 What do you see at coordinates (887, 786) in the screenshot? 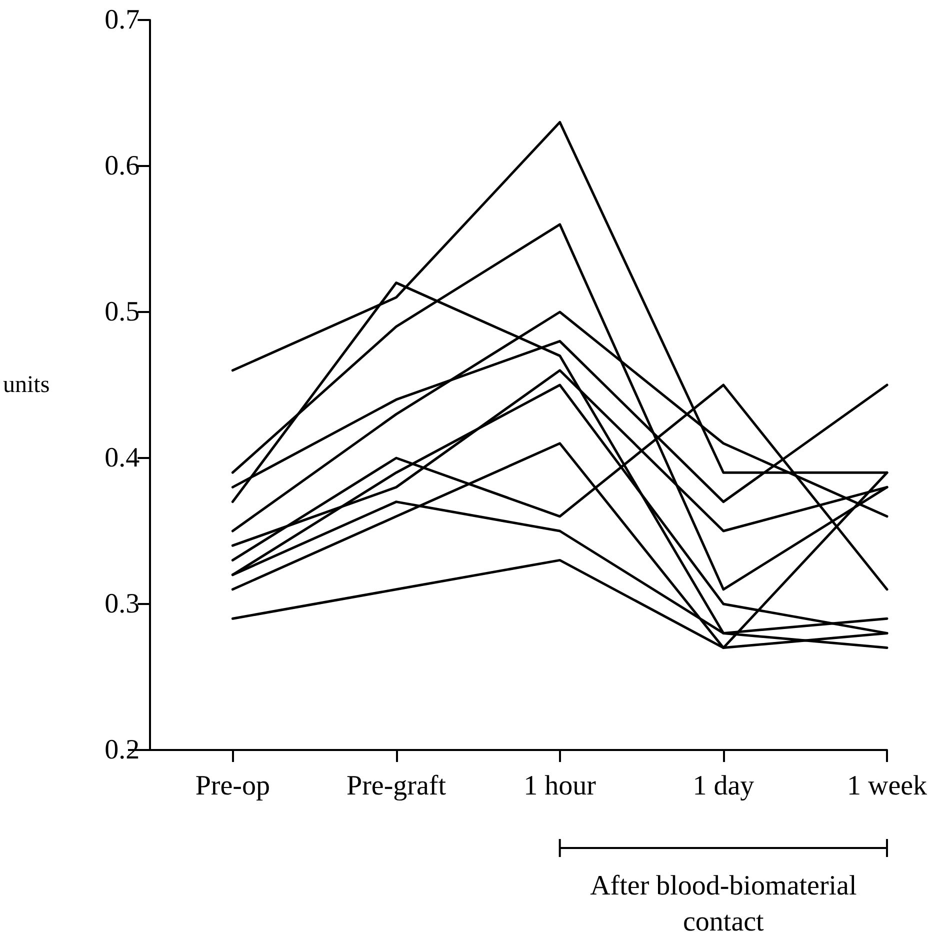
I see `x-tick-label: 1 week` at bounding box center [887, 786].